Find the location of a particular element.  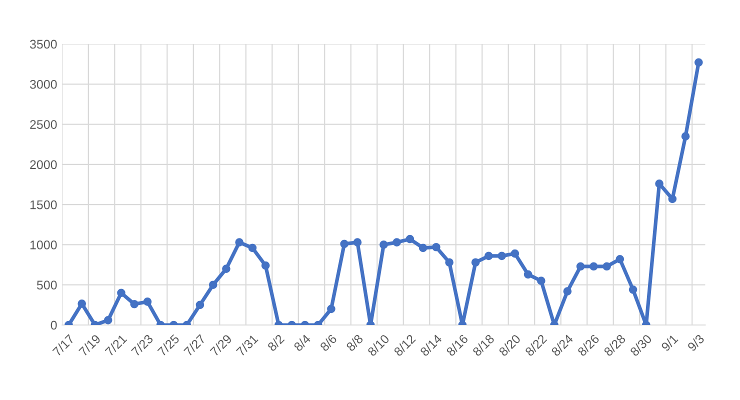

x-tick-label: 8/28 is located at coordinates (614, 345).